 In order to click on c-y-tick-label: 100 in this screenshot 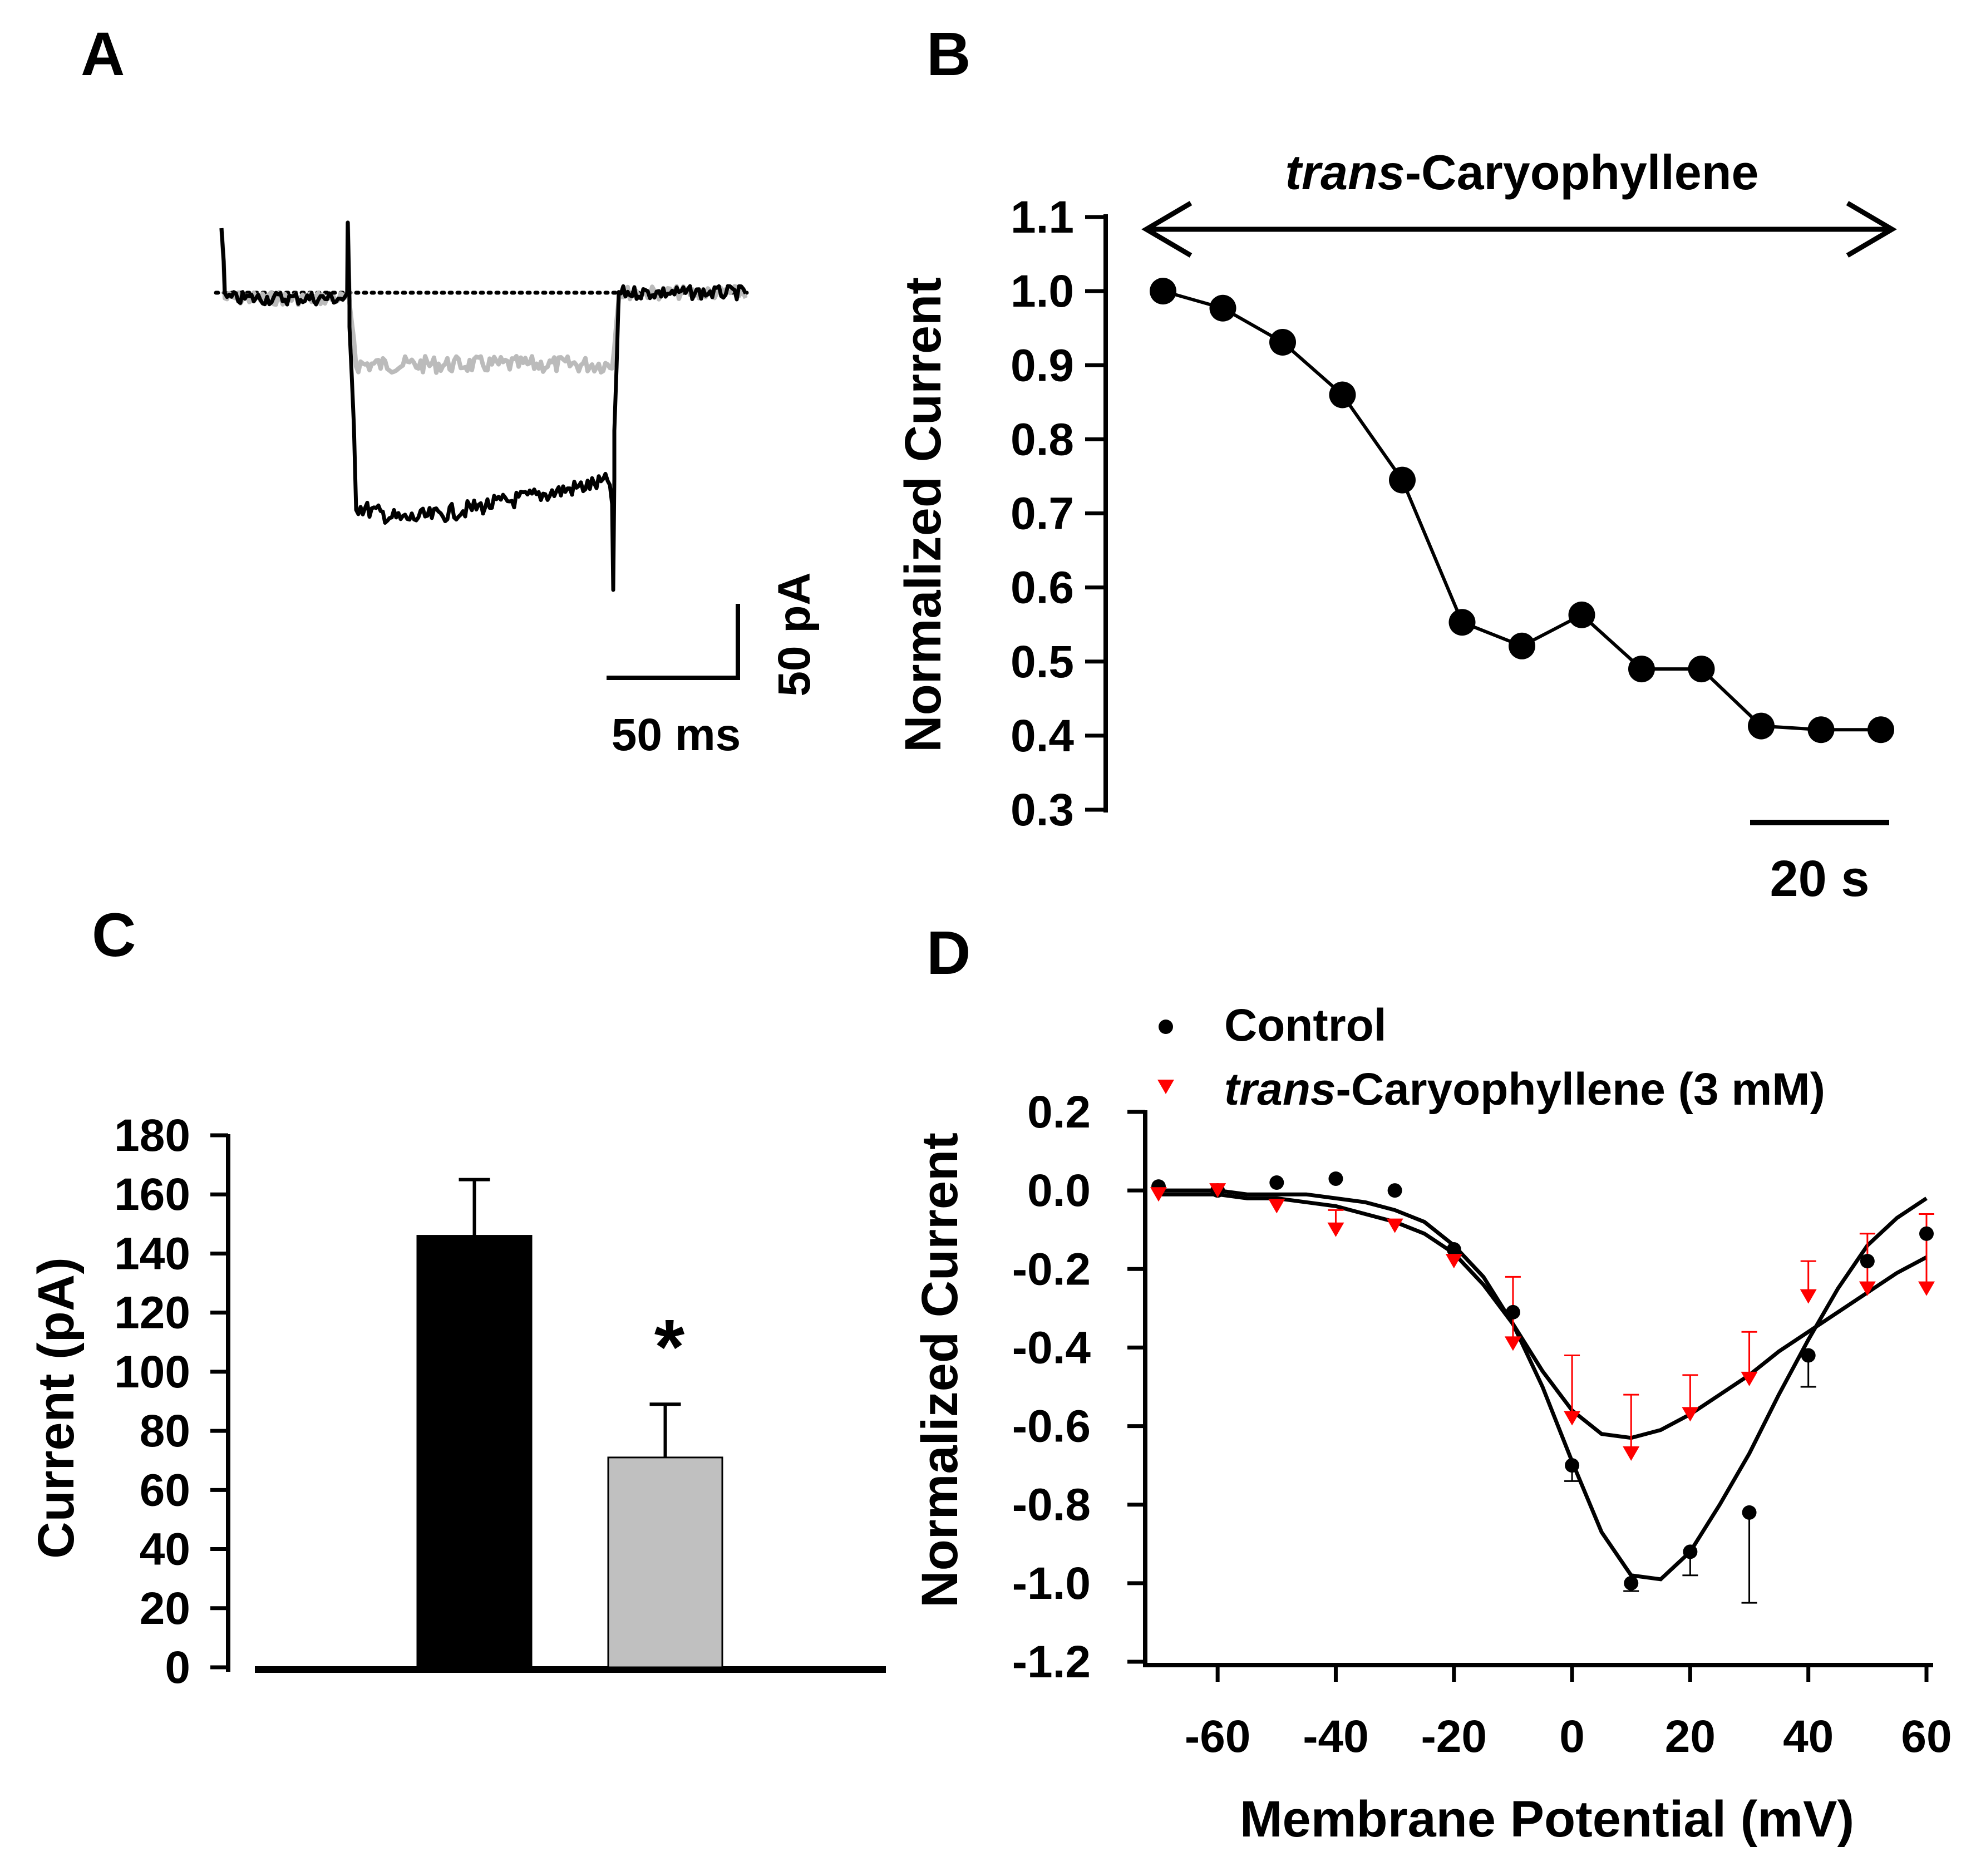, I will do `click(152, 1372)`.